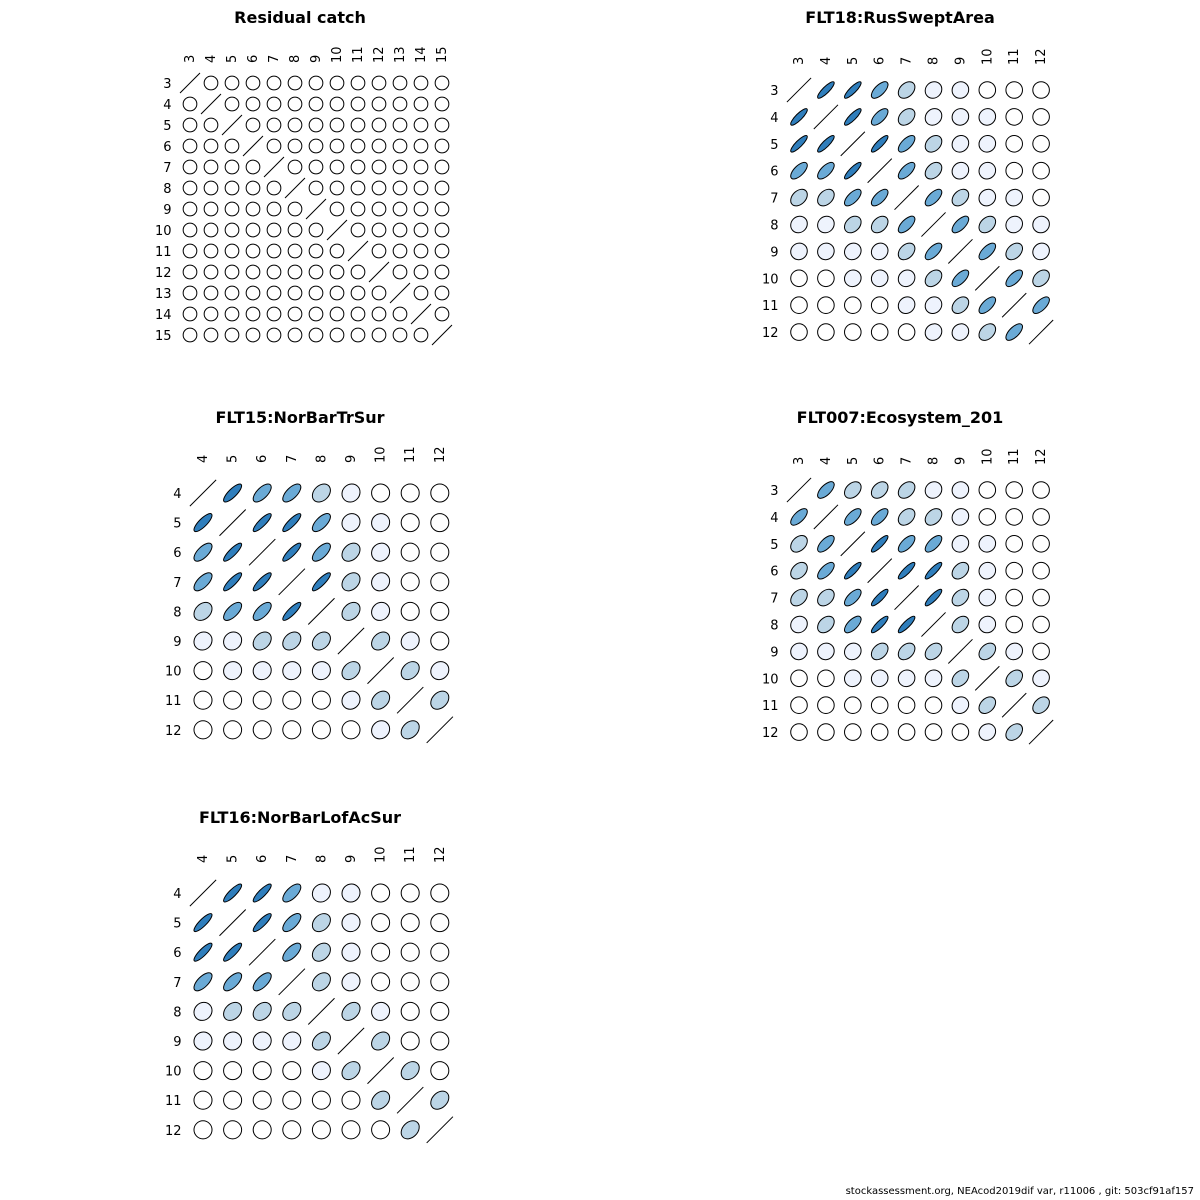 The width and height of the screenshot is (1200, 1200). Describe the element at coordinates (299, 417) in the screenshot. I see `panel-title: FLT15:NorBarTrSur` at that location.